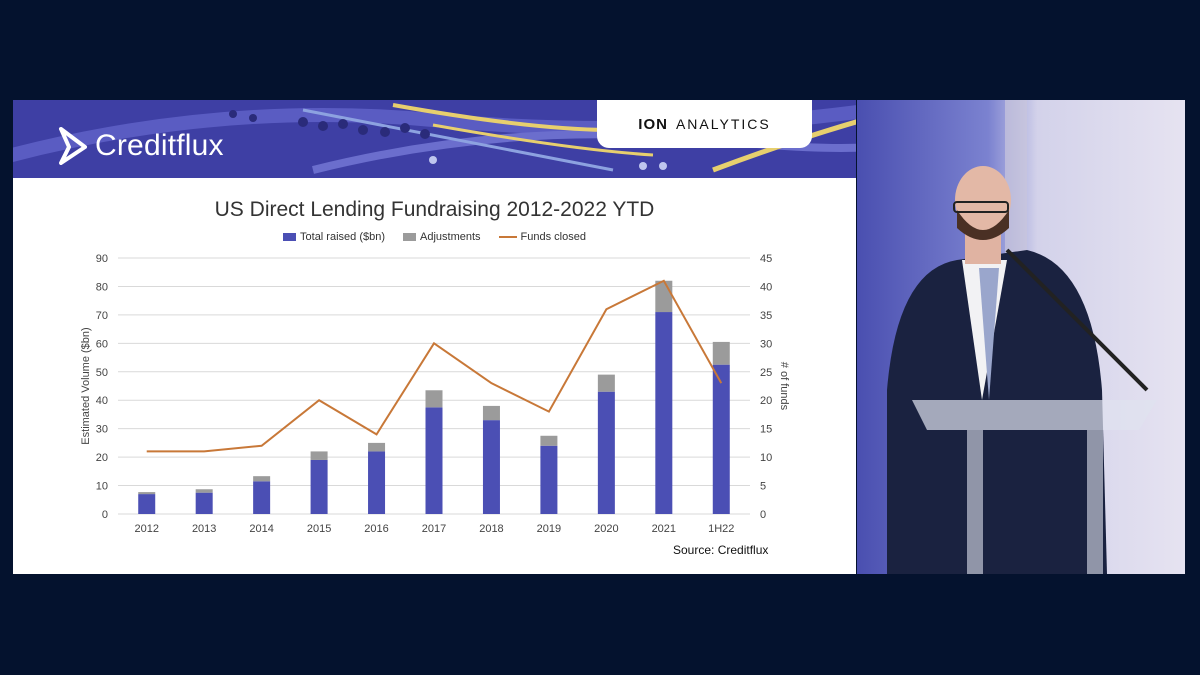 Image resolution: width=1200 pixels, height=675 pixels. Describe the element at coordinates (102, 373) in the screenshot. I see `y-tick-label: 50` at that location.